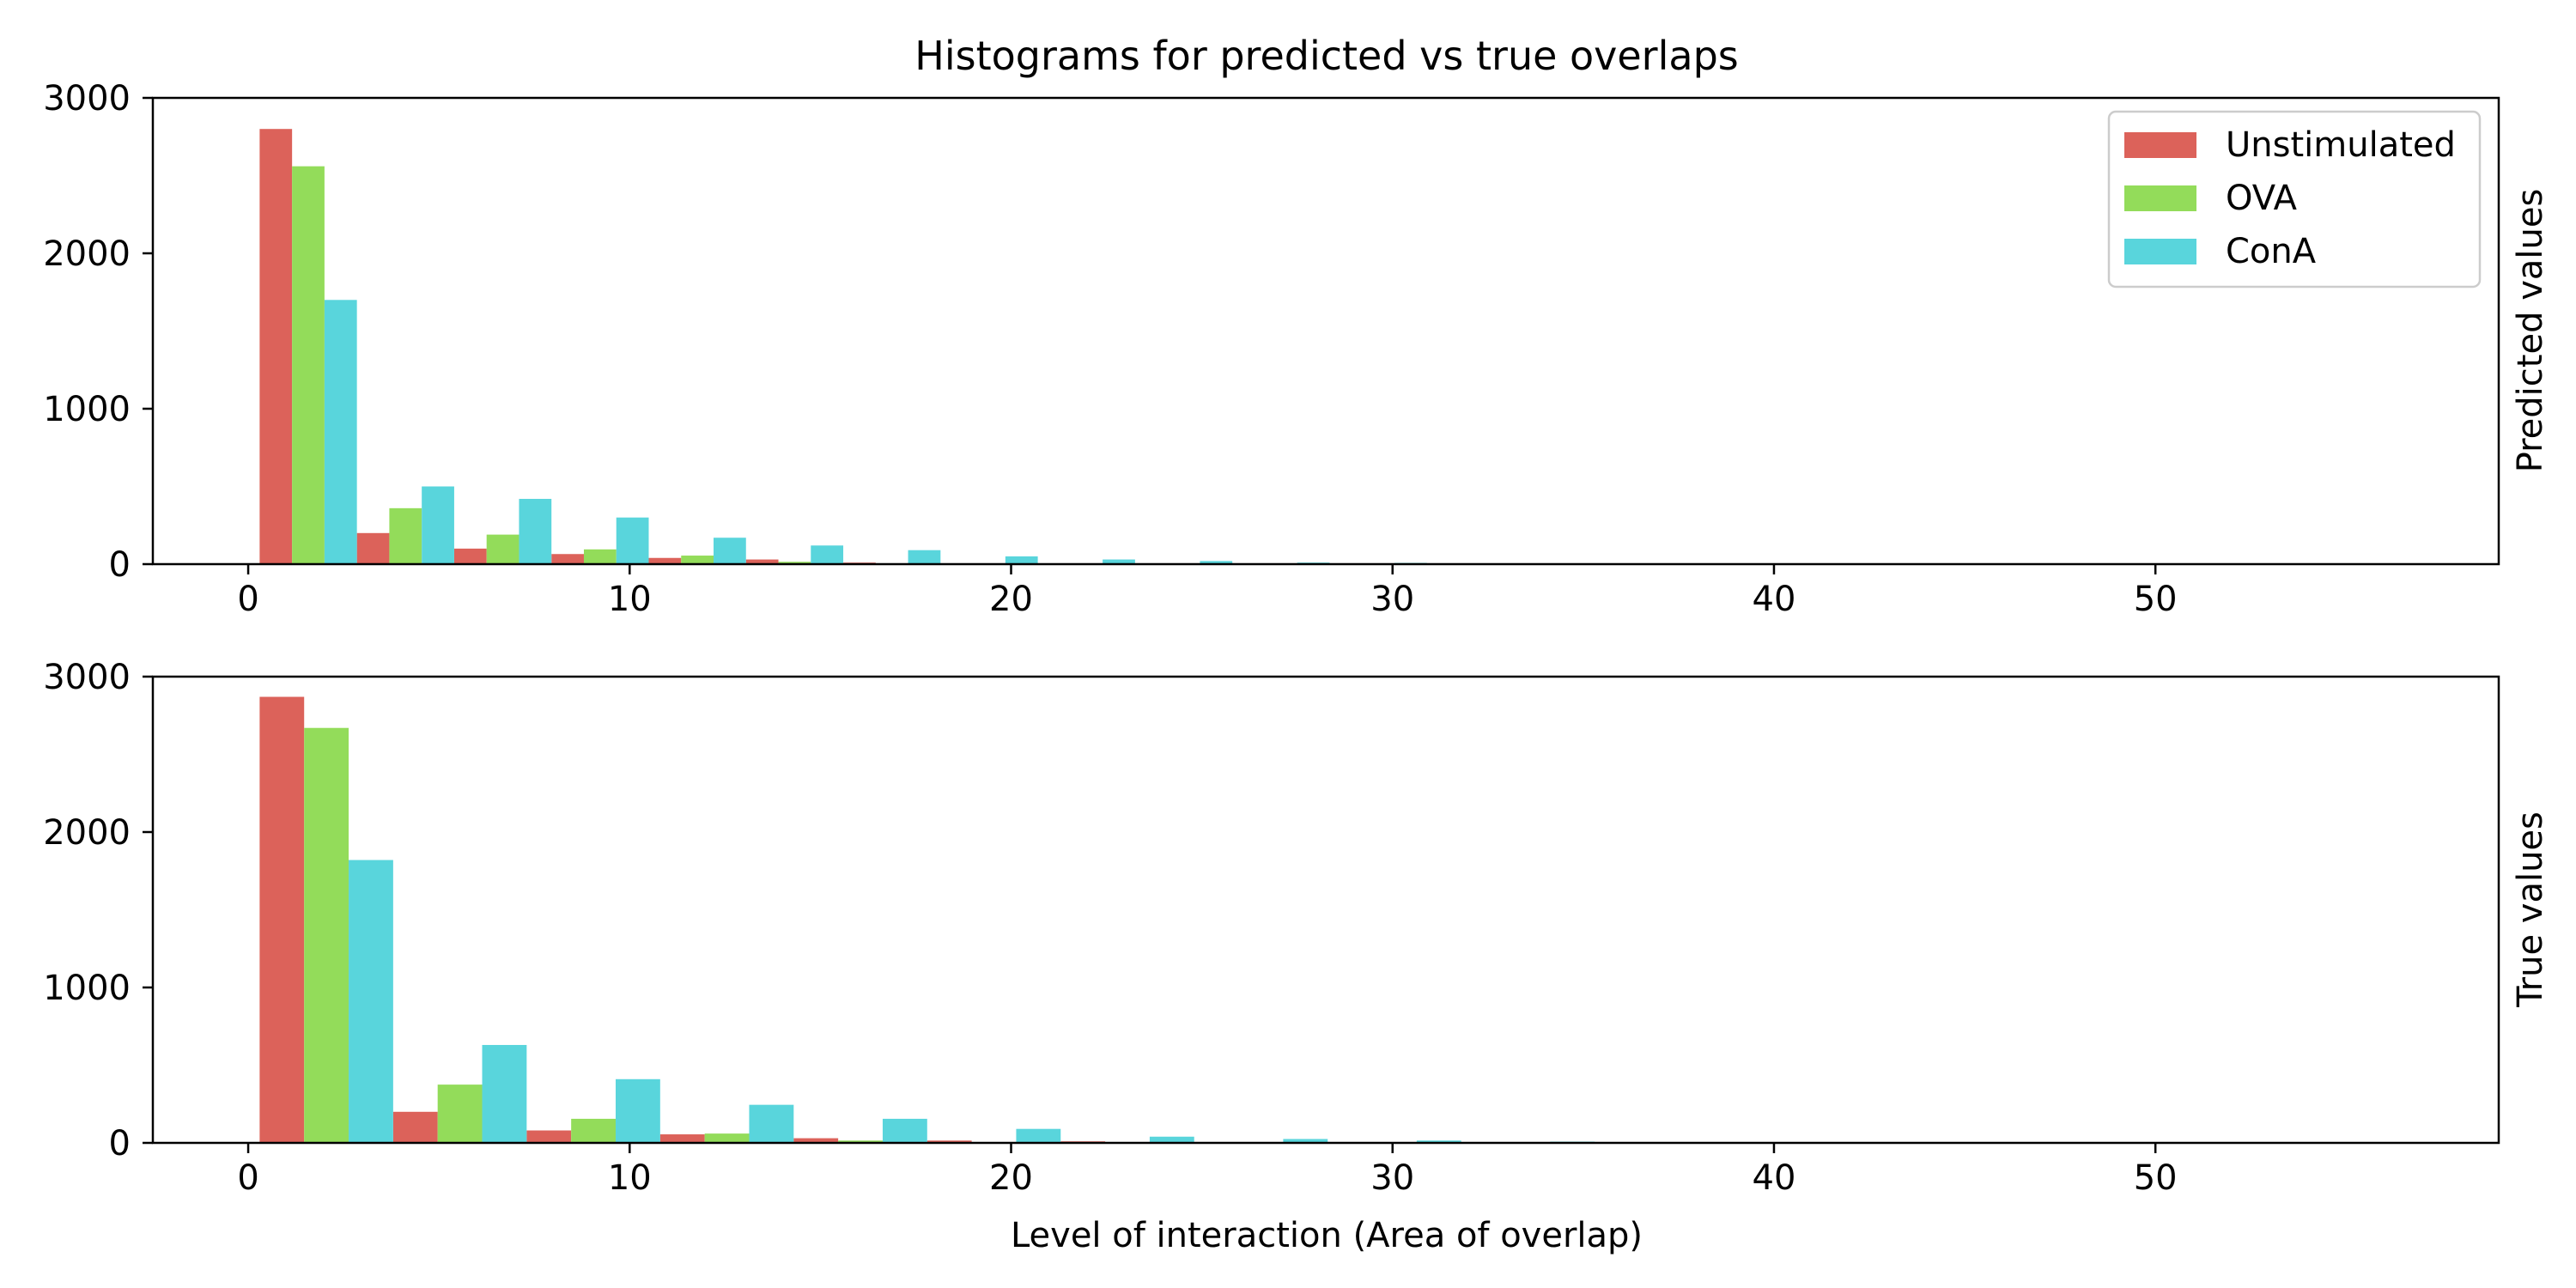 The image size is (2576, 1288). Describe the element at coordinates (2160, 251) in the screenshot. I see `legend-swatch-cona` at that location.